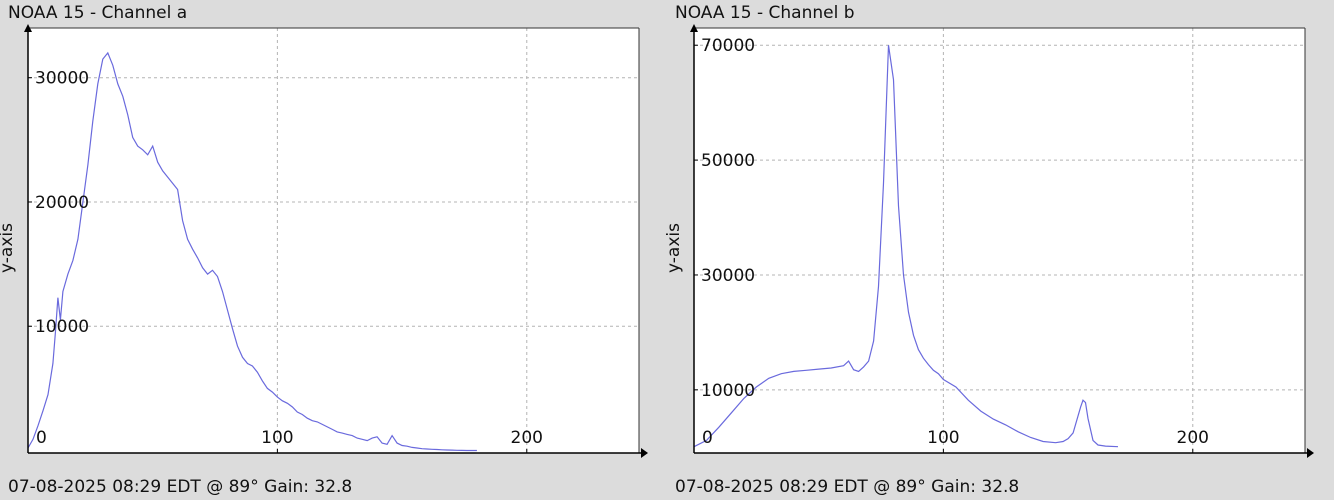 The height and width of the screenshot is (500, 1334). Describe the element at coordinates (765, 13) in the screenshot. I see `chart-title: NOAA 15 - Channel b` at that location.